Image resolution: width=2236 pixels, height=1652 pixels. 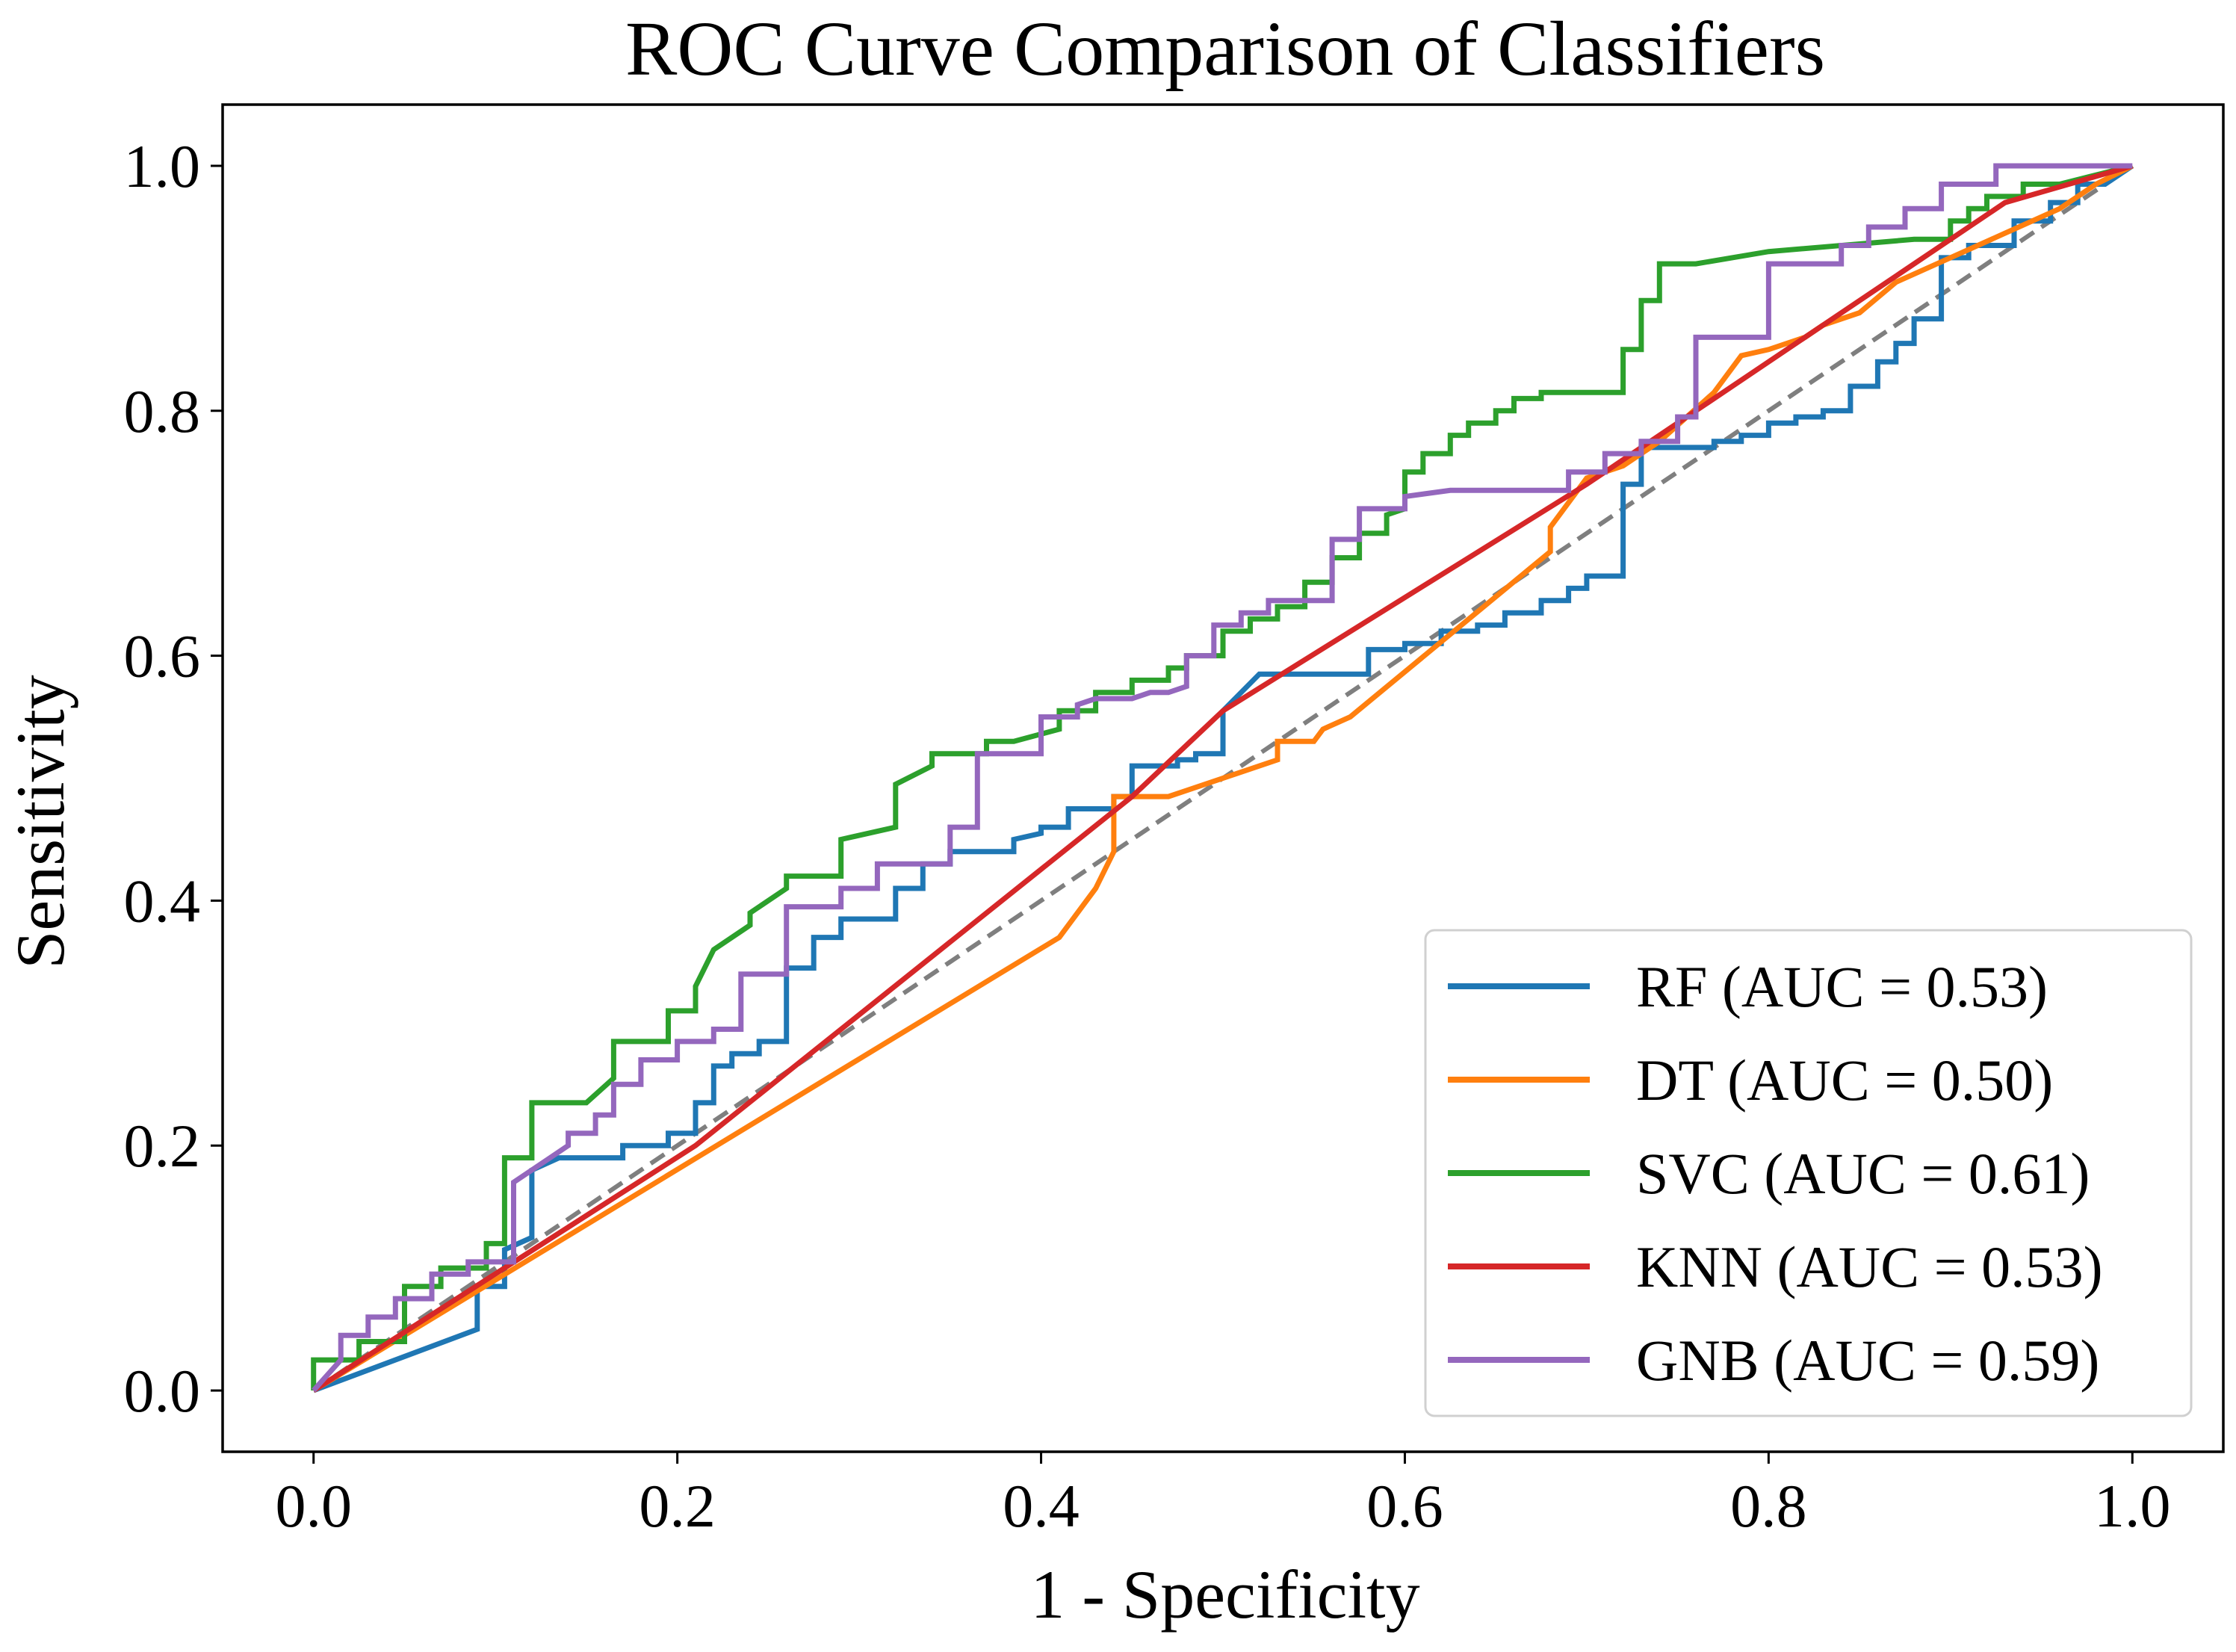 I want to click on chart-title: ROC Curve Comparison of Classifiers, so click(x=1225, y=49).